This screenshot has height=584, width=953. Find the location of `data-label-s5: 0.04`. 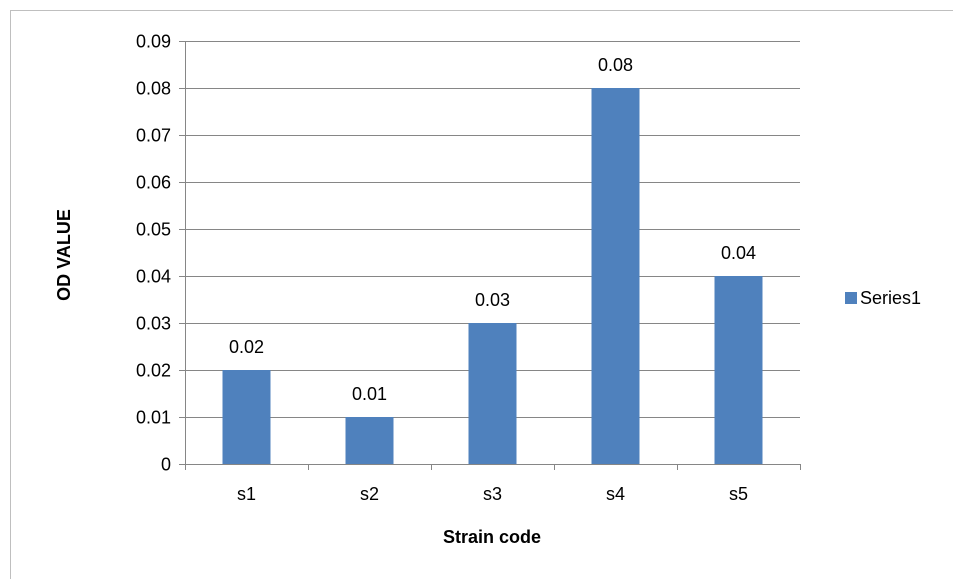

data-label-s5: 0.04 is located at coordinates (738, 253).